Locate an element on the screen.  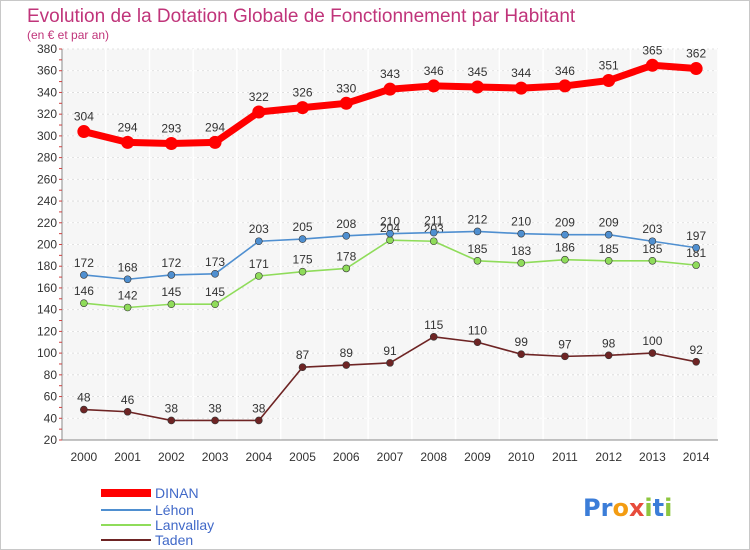
data-label: 178 is located at coordinates (346, 256).